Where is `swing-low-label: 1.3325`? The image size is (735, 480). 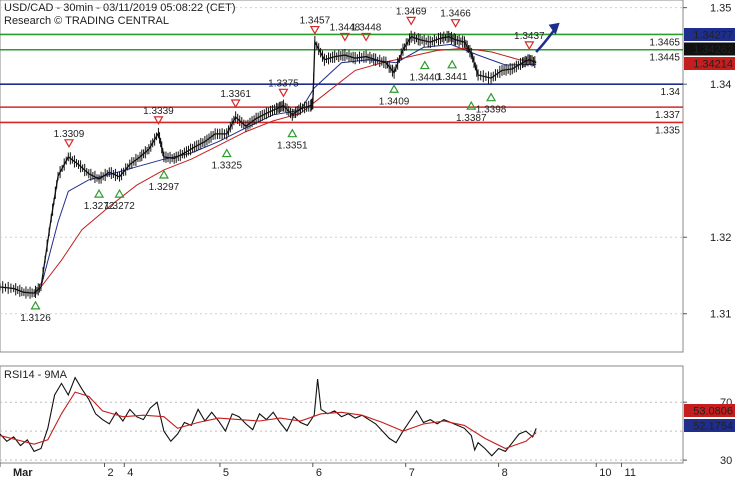 swing-low-label: 1.3325 is located at coordinates (226, 166).